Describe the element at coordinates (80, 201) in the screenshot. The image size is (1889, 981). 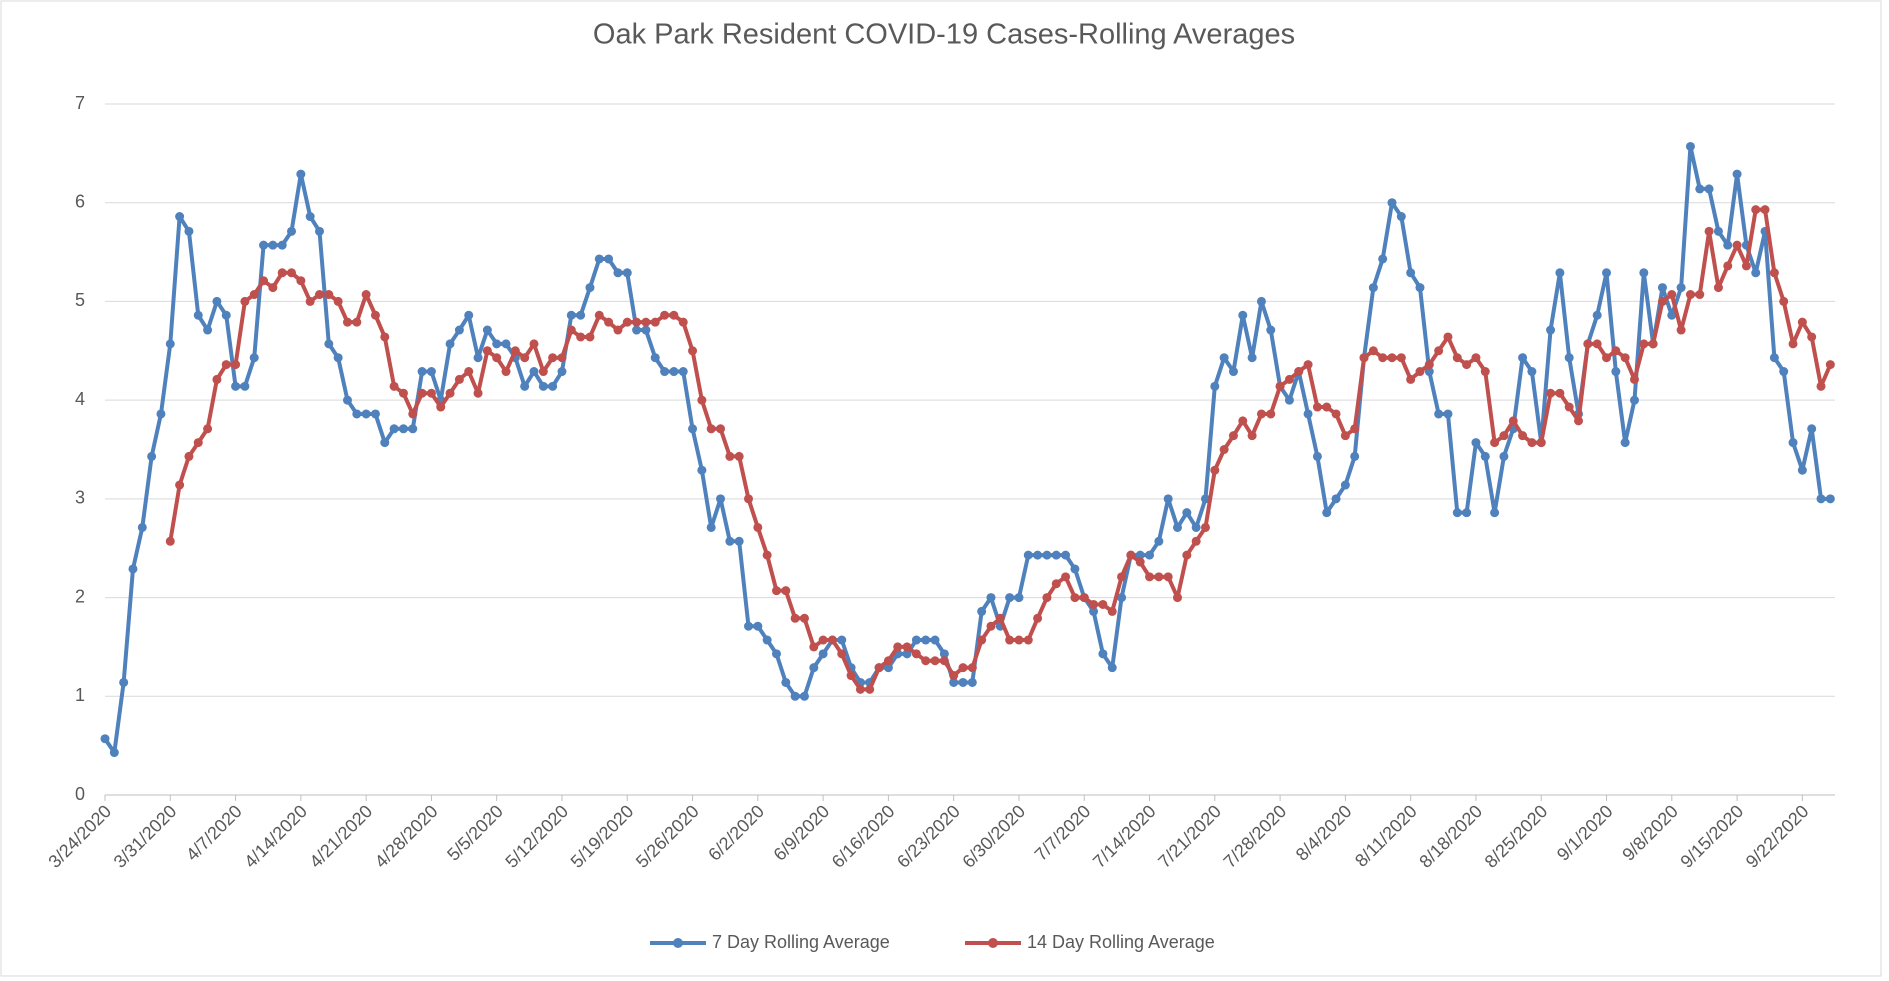
I see `y-tick-label: 6` at that location.